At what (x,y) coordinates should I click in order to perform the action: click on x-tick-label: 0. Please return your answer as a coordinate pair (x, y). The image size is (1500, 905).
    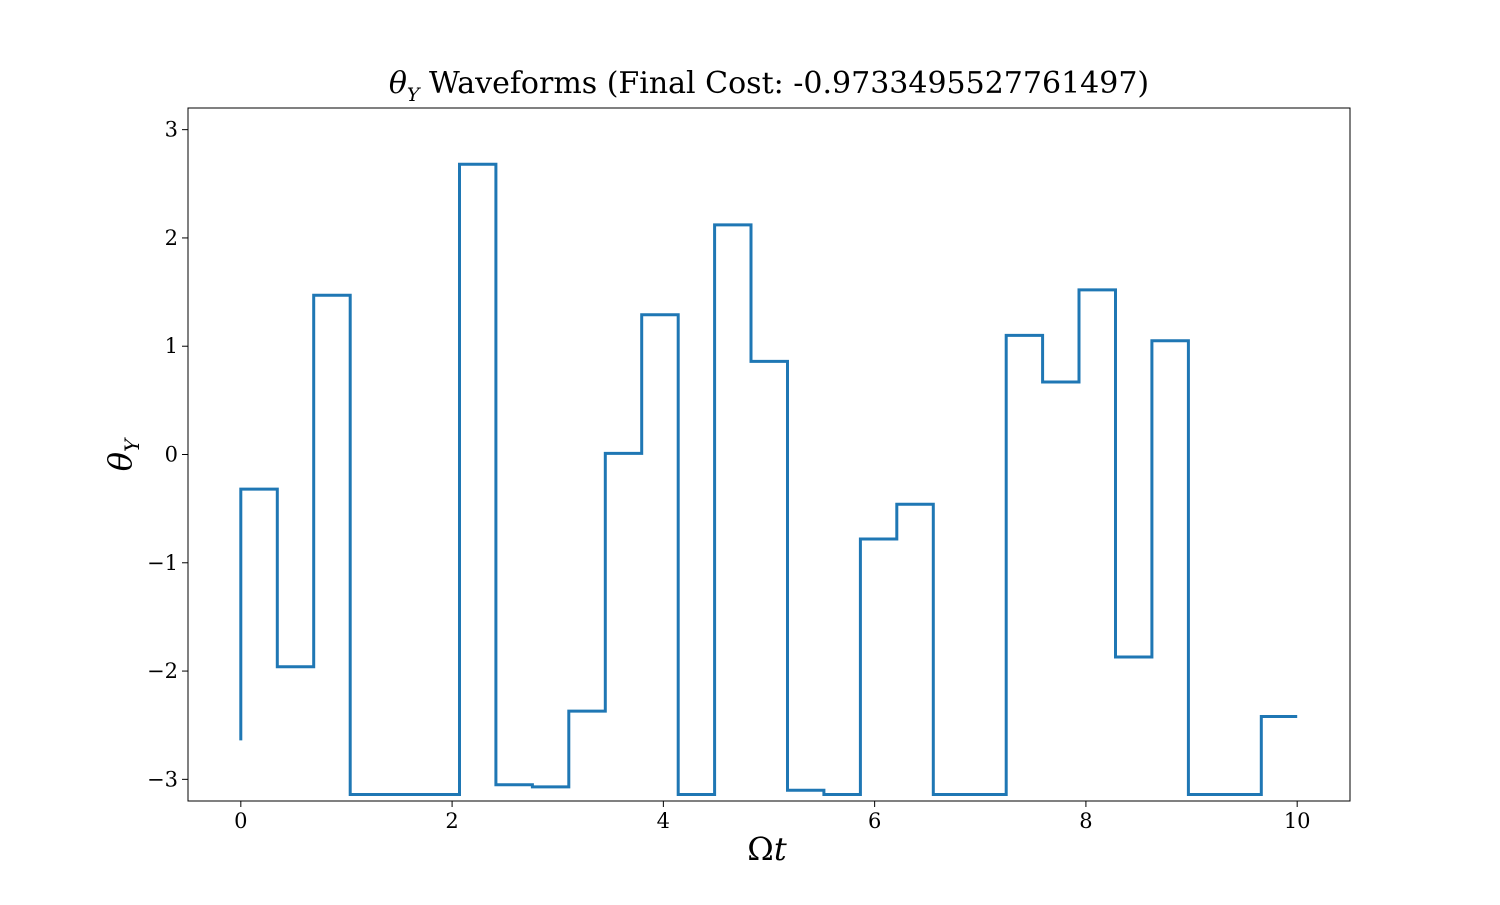
    Looking at the image, I should click on (240, 821).